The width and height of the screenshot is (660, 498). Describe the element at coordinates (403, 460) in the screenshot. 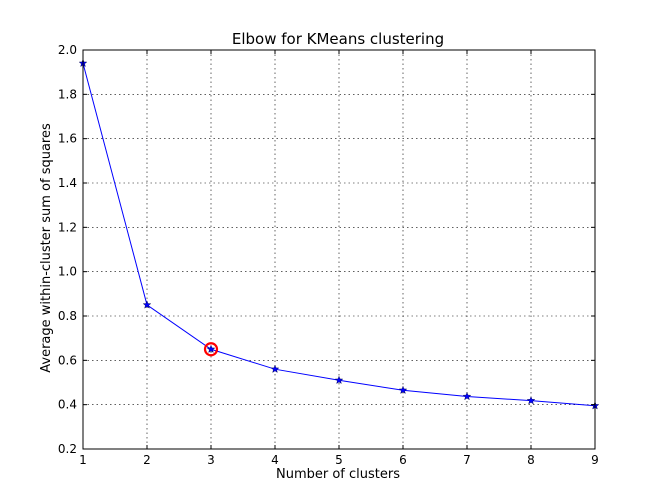

I see `x-tick-label: 6` at that location.